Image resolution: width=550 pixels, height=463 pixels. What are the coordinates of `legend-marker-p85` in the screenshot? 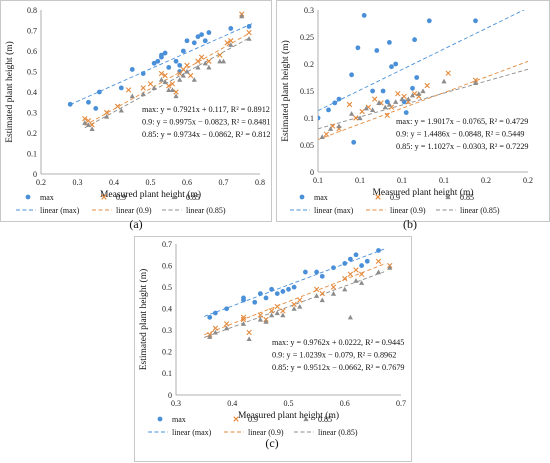 It's located at (174, 197).